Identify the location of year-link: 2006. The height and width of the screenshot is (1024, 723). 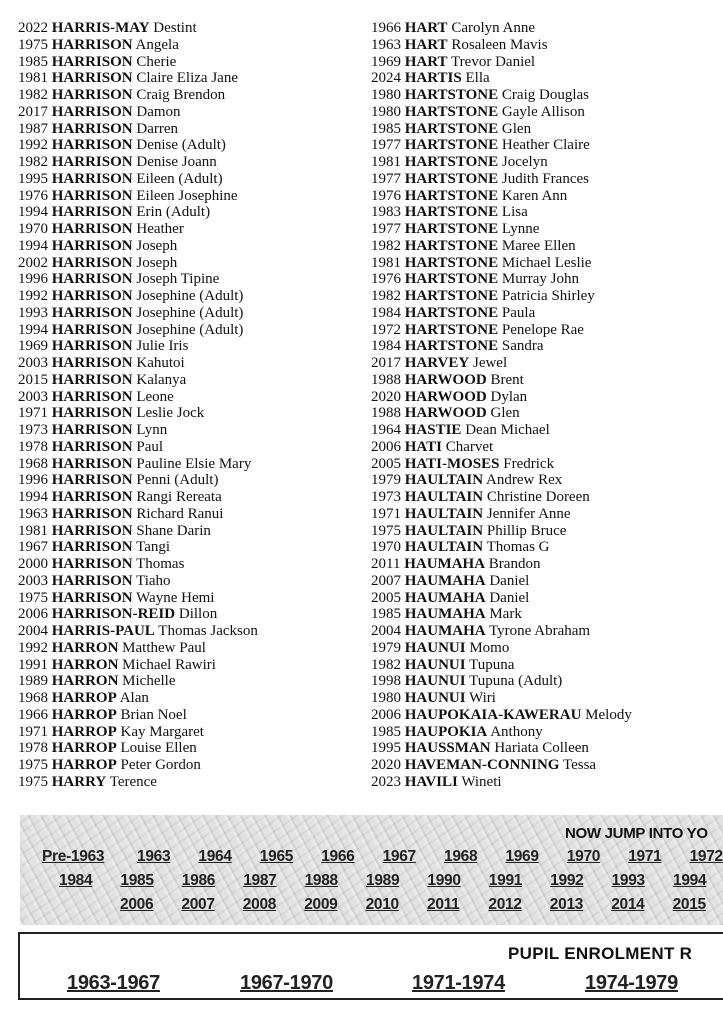
(137, 904).